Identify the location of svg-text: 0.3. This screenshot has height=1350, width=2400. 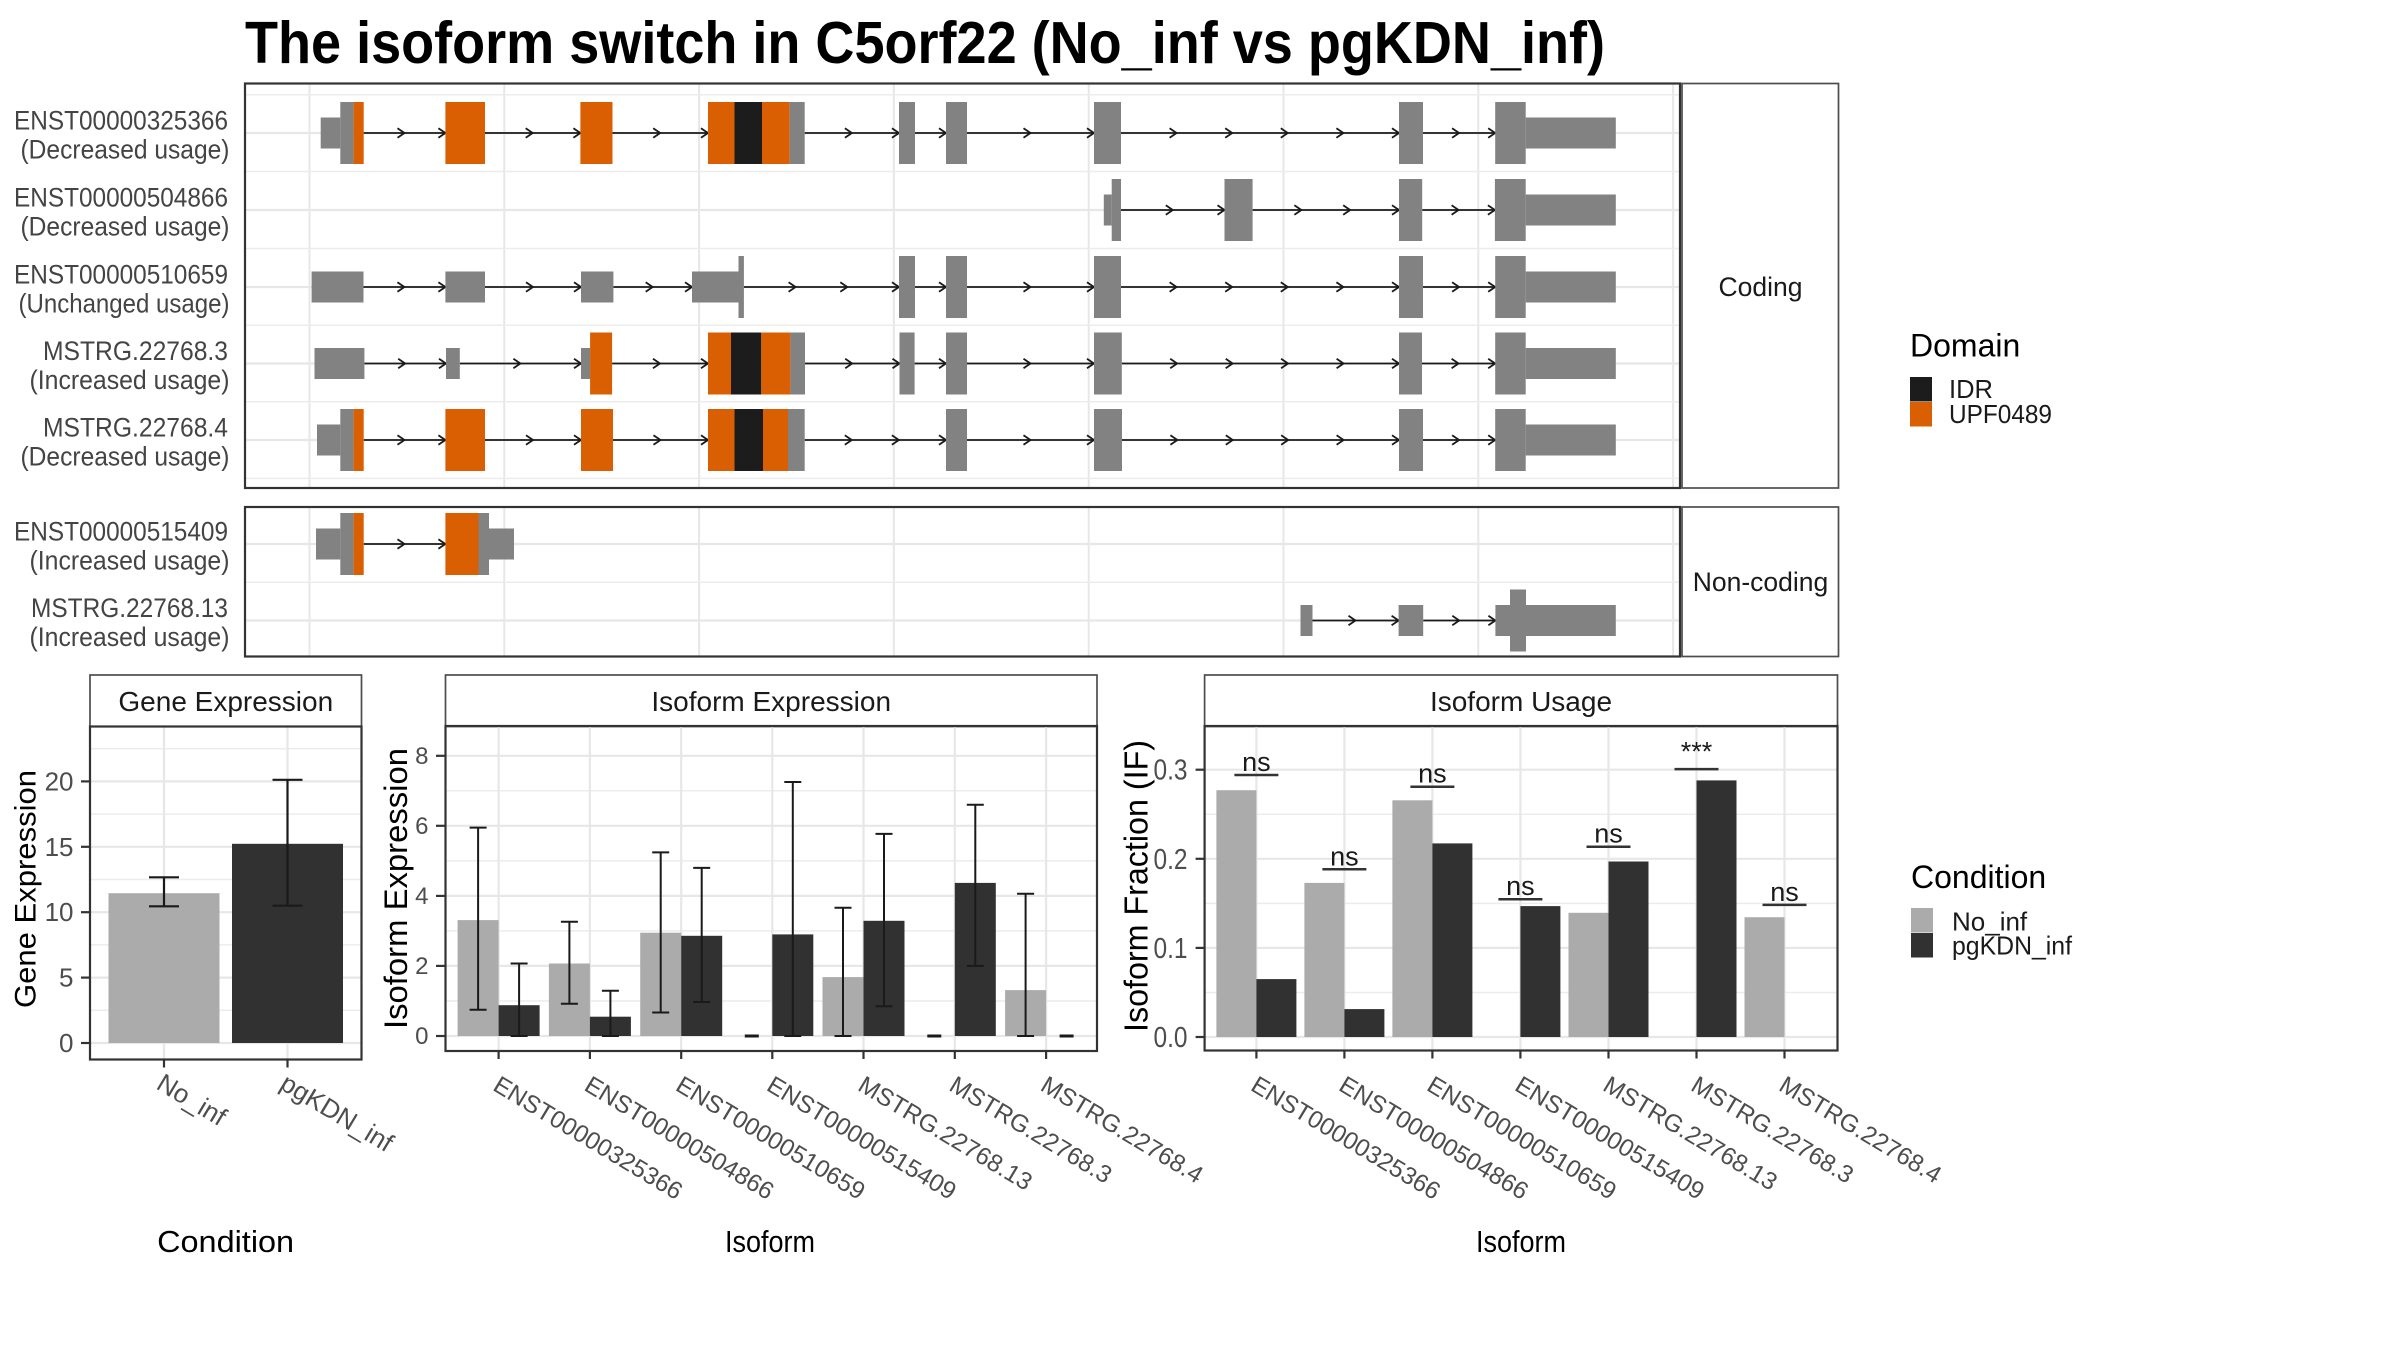
(1171, 771).